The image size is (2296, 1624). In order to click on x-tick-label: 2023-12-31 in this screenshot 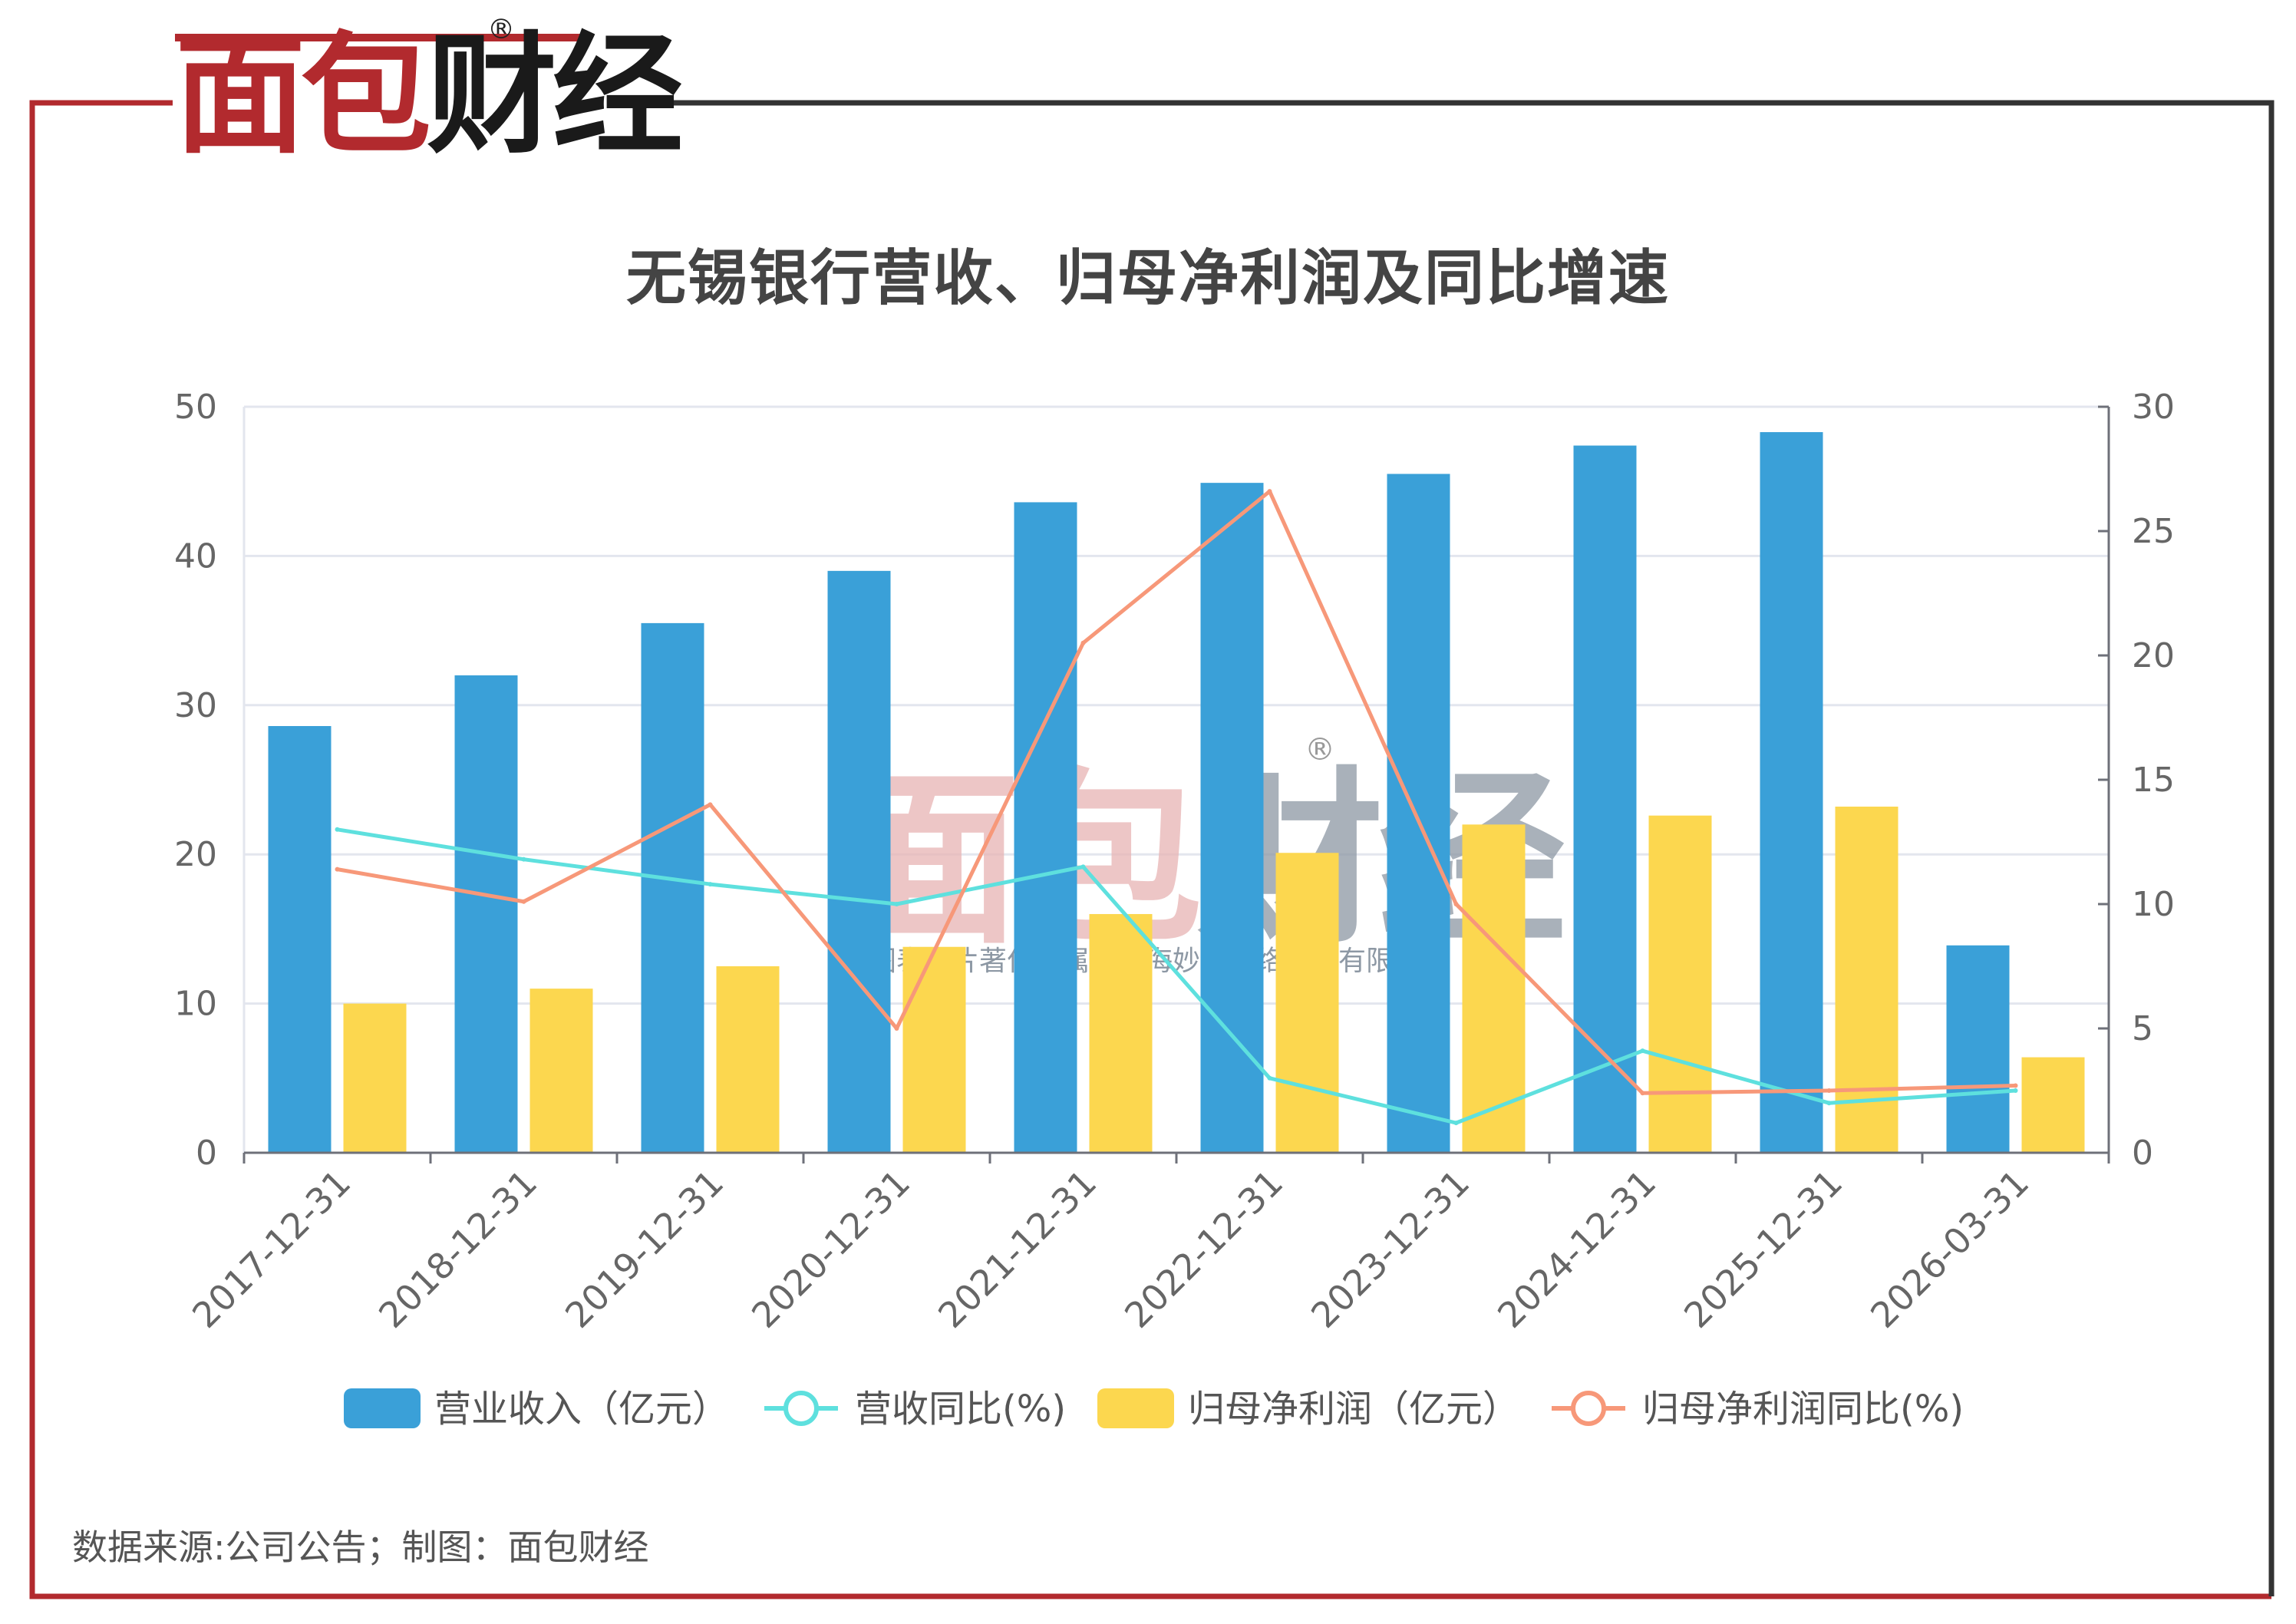, I will do `click(1390, 1249)`.